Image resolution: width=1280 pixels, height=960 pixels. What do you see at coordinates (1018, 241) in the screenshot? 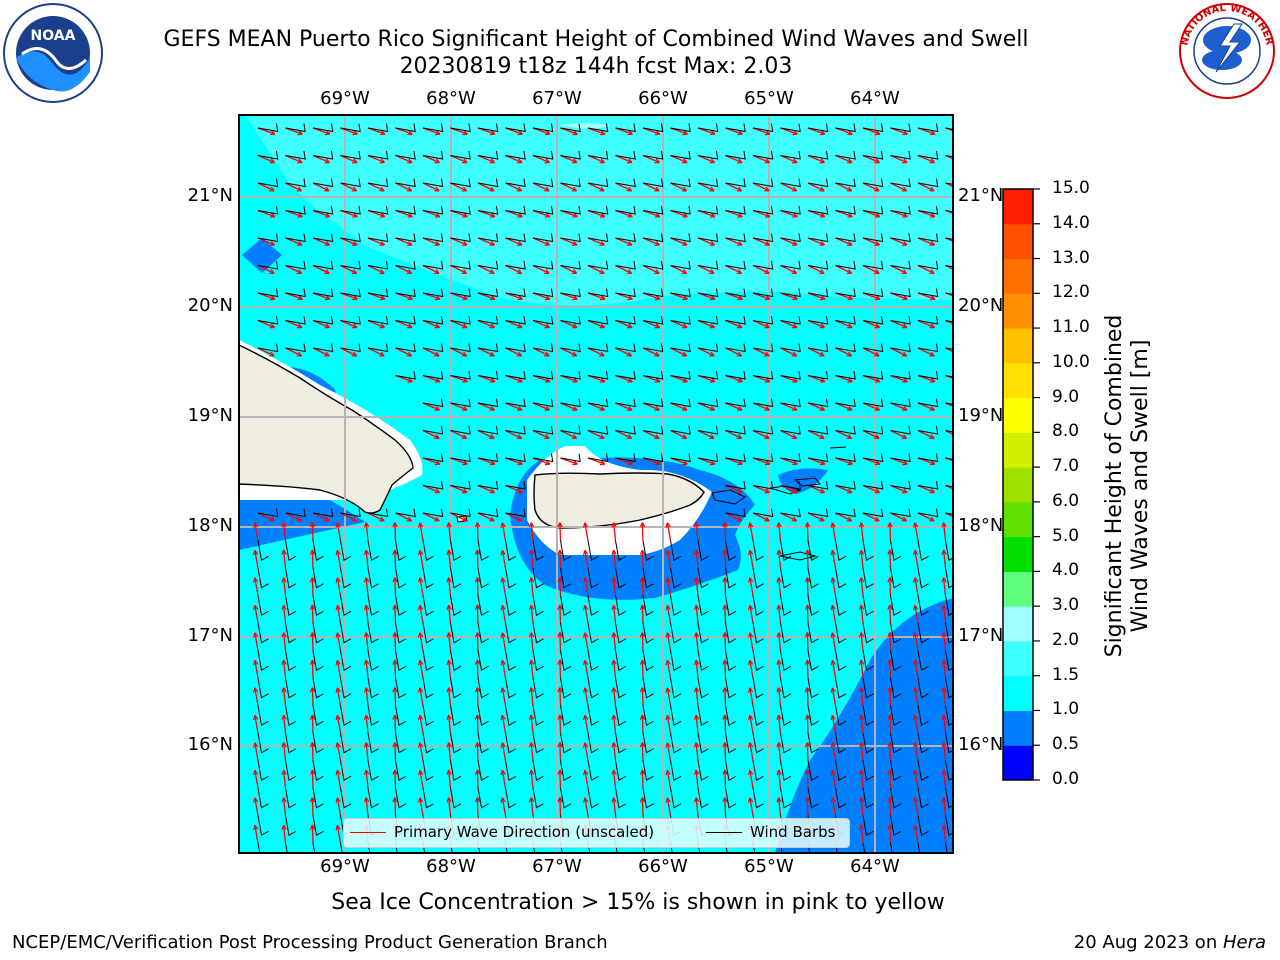
I see `colorbar-segment` at bounding box center [1018, 241].